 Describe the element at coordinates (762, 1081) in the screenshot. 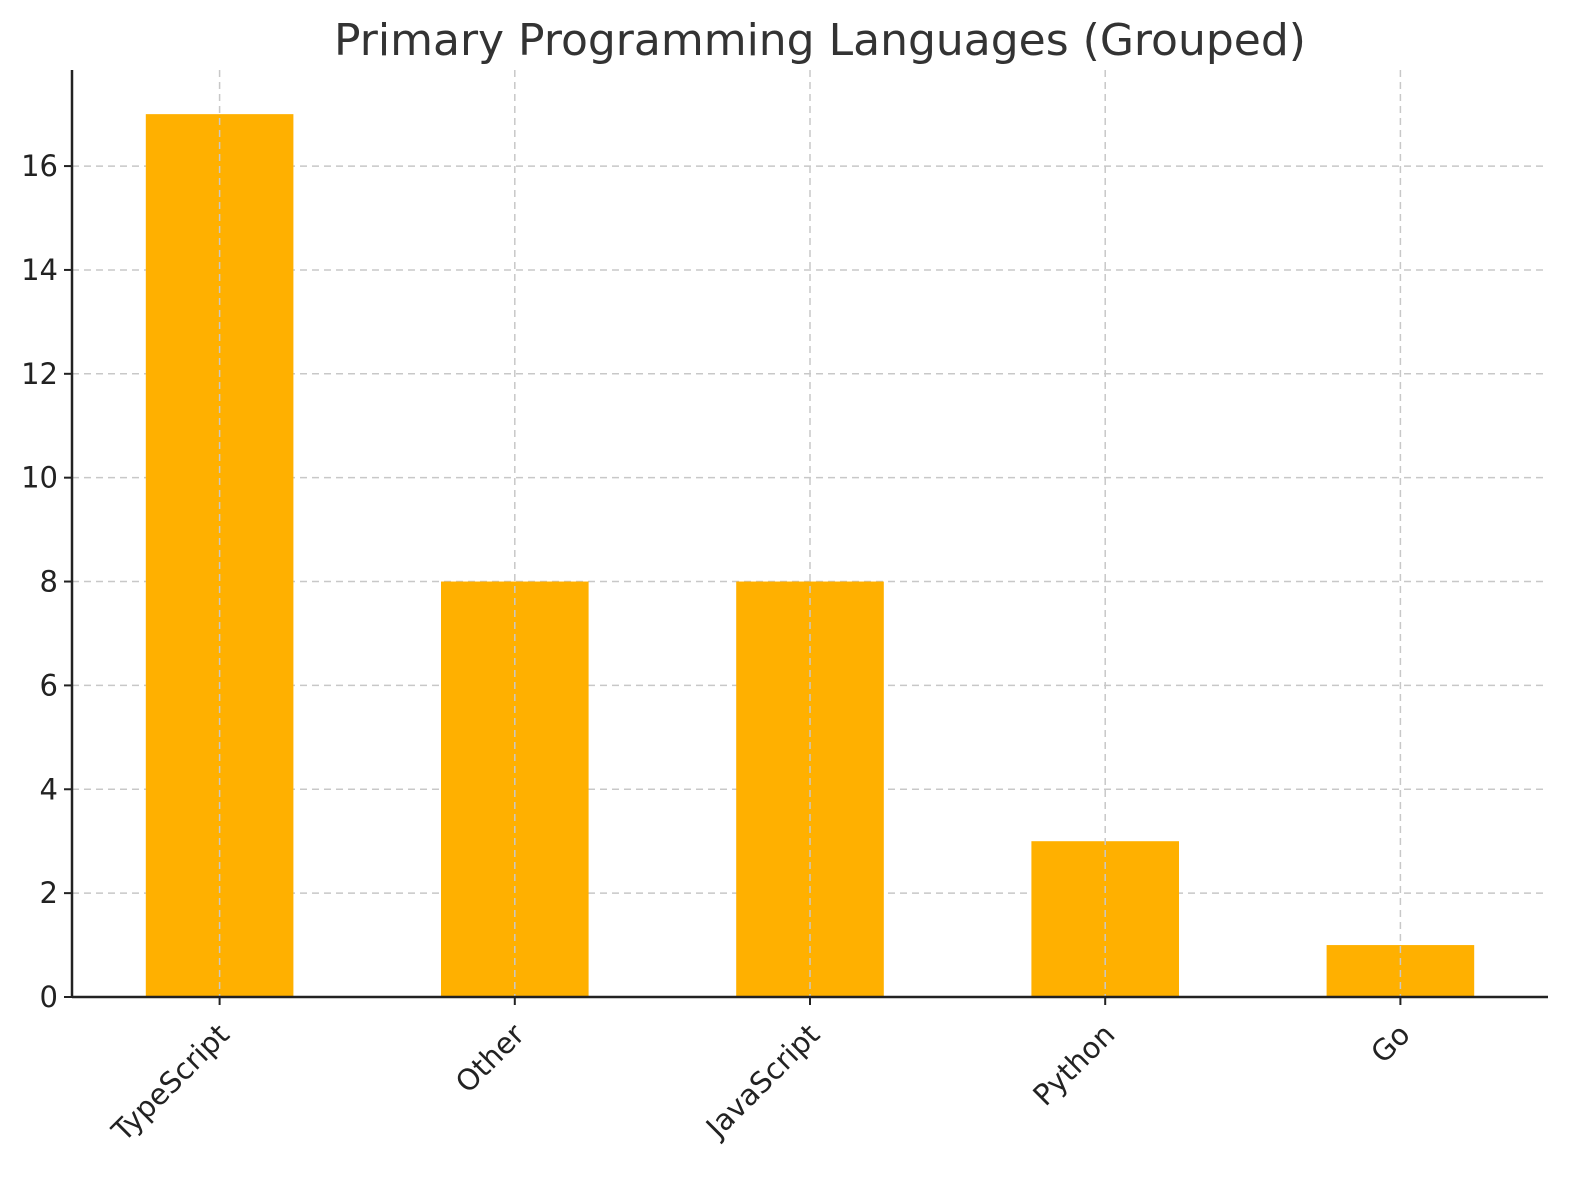

I see `x-tick-label: JavaScript` at that location.